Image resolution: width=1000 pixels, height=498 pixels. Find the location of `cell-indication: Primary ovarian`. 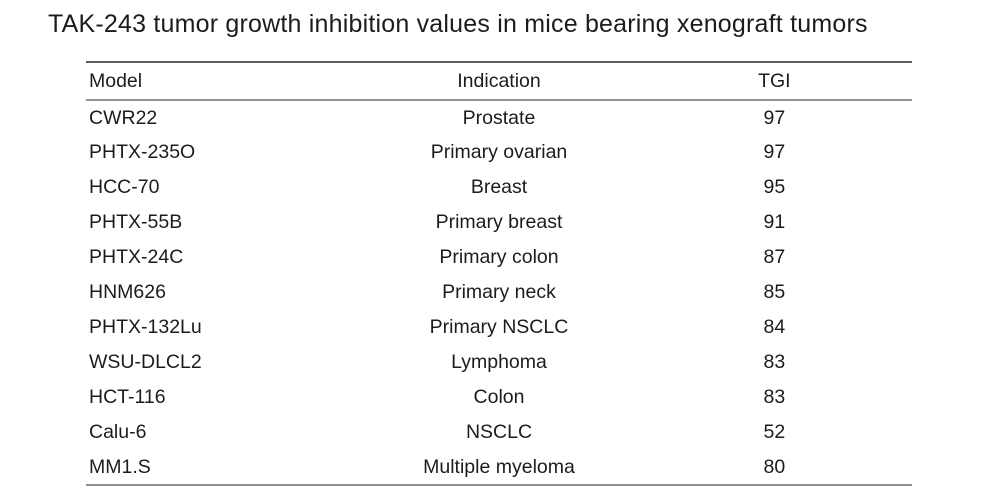

cell-indication: Primary ovarian is located at coordinates (499, 152).